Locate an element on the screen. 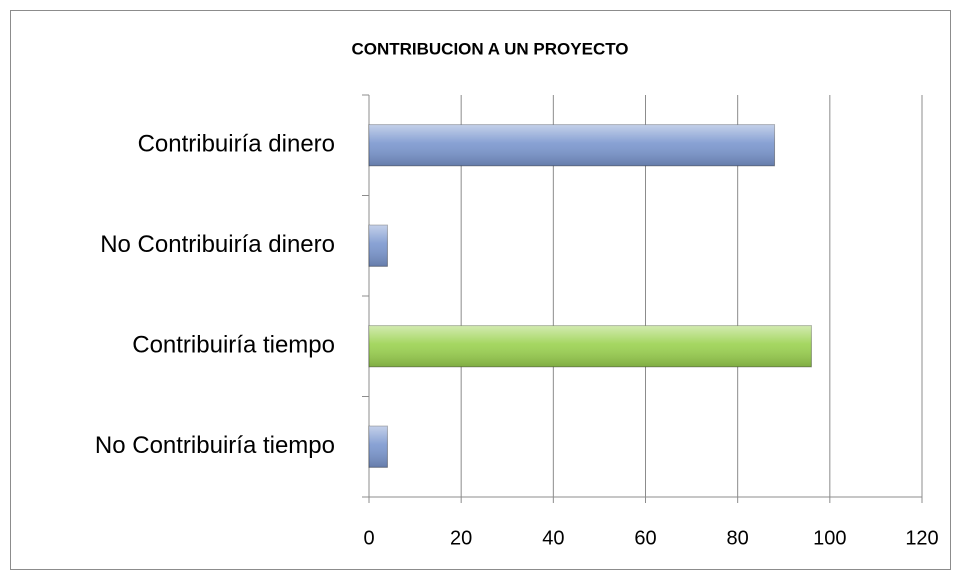  y-tick-label: No Contribuiría tiempo is located at coordinates (215, 445).